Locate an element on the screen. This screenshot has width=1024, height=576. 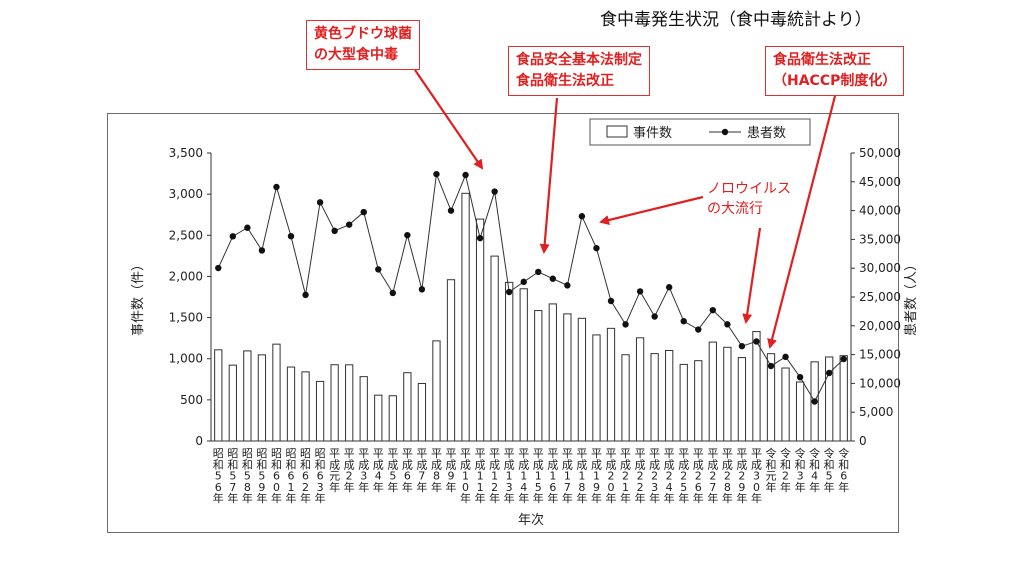
x-tick-label: 平成 2 5 年 is located at coordinates (683, 476).